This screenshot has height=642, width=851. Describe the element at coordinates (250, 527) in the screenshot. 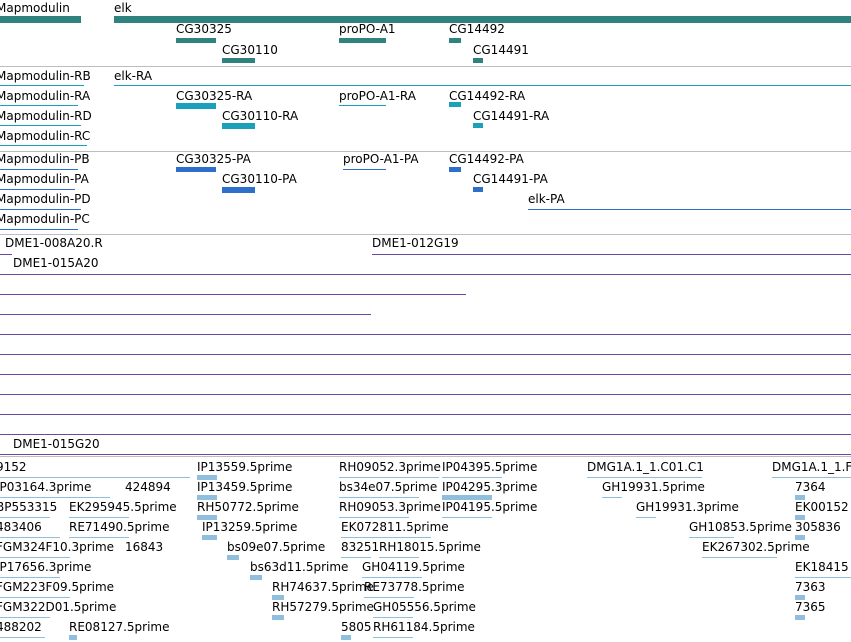

I see `est-label: IP13259.5prime` at that location.